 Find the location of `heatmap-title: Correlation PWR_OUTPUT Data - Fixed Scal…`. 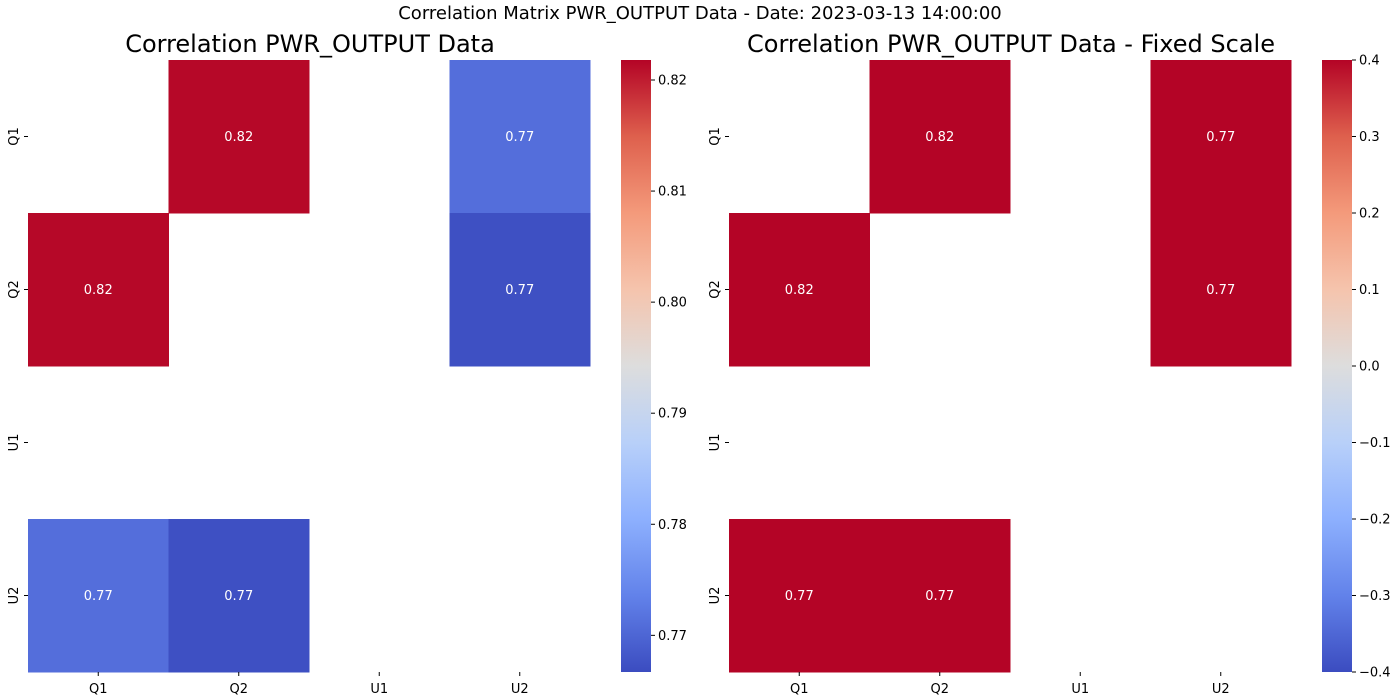

heatmap-title: Correlation PWR_OUTPUT Data - Fixed Scal… is located at coordinates (1011, 44).